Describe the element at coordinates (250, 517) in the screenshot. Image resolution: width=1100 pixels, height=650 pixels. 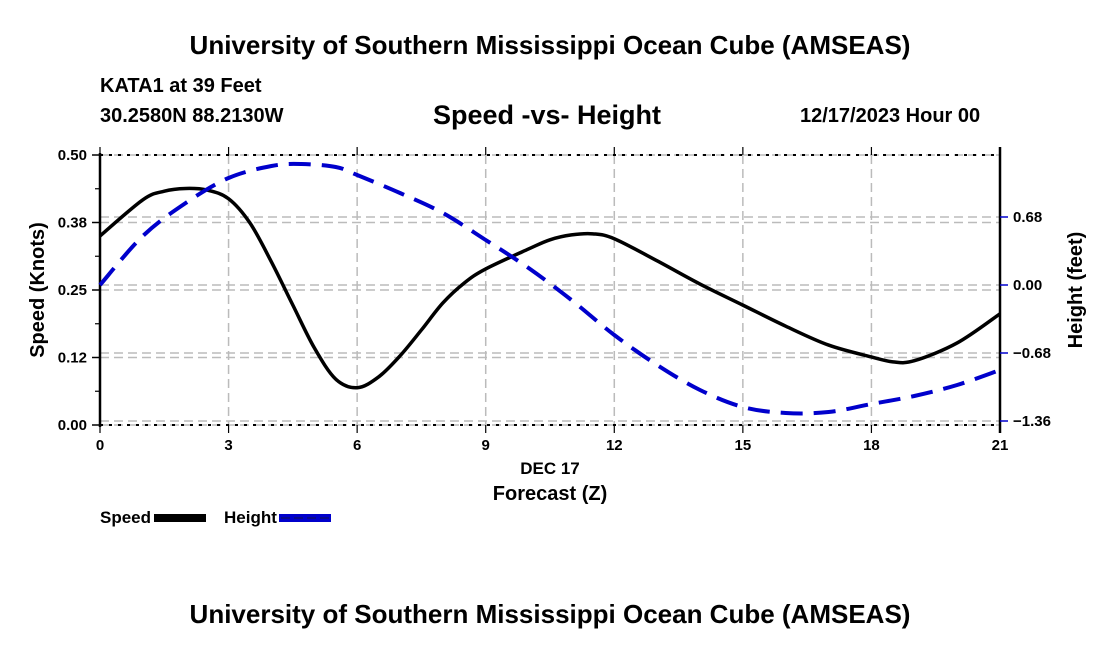
I see `legend-label-height: Height` at that location.